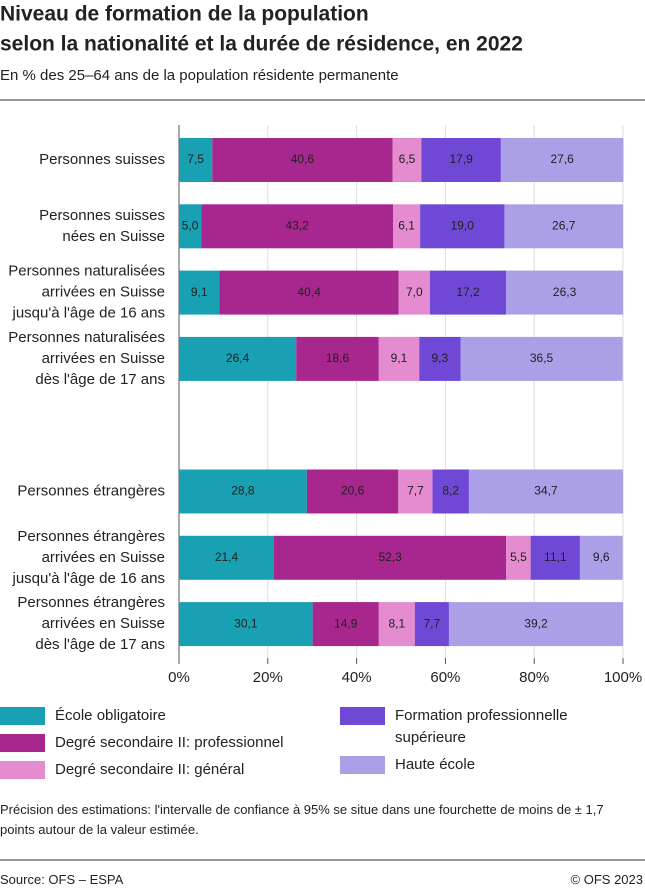 Image resolution: width=645 pixels, height=890 pixels. I want to click on value-label: 14,9, so click(346, 623).